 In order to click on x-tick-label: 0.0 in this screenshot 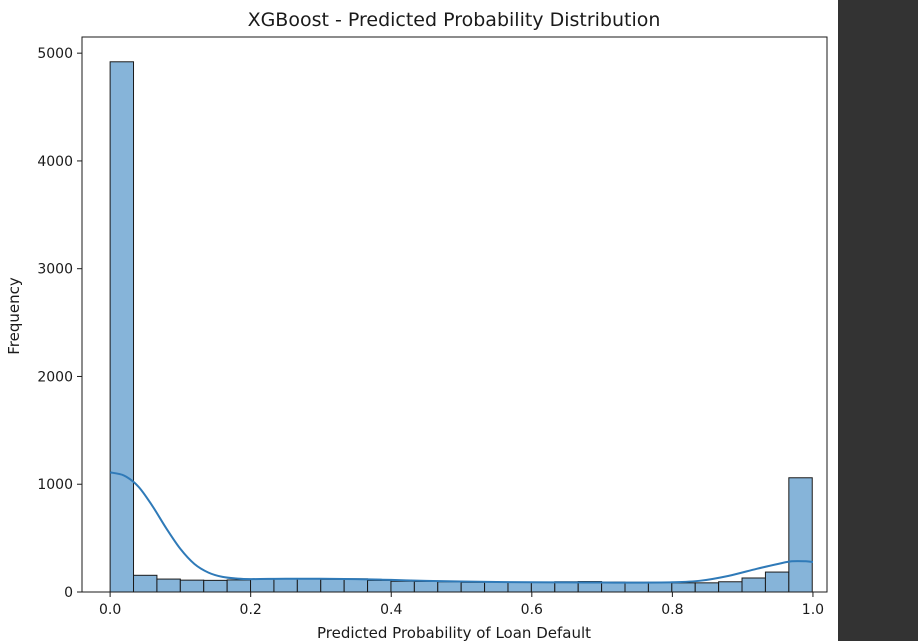, I will do `click(110, 610)`.